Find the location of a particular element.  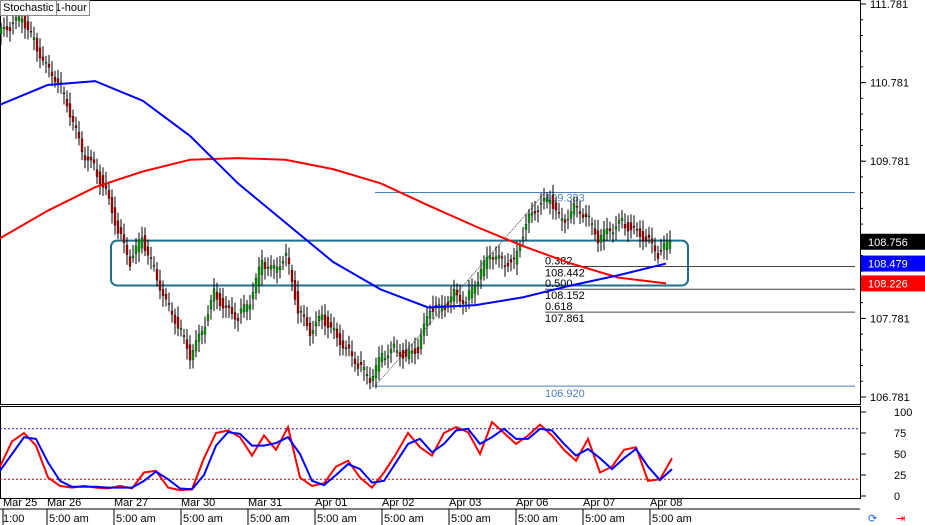

date-label: Mar 30 is located at coordinates (198, 503).